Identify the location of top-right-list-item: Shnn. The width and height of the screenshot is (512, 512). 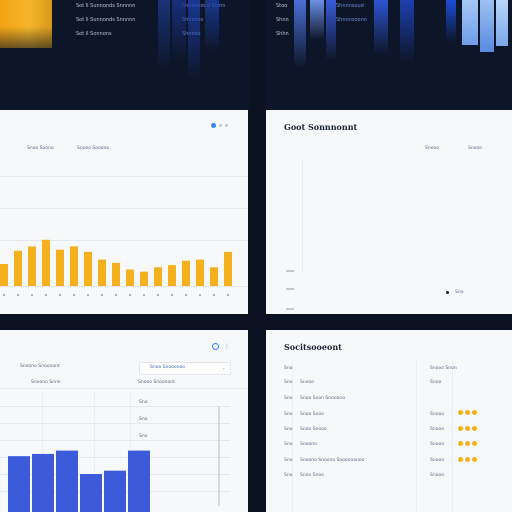
(282, 20).